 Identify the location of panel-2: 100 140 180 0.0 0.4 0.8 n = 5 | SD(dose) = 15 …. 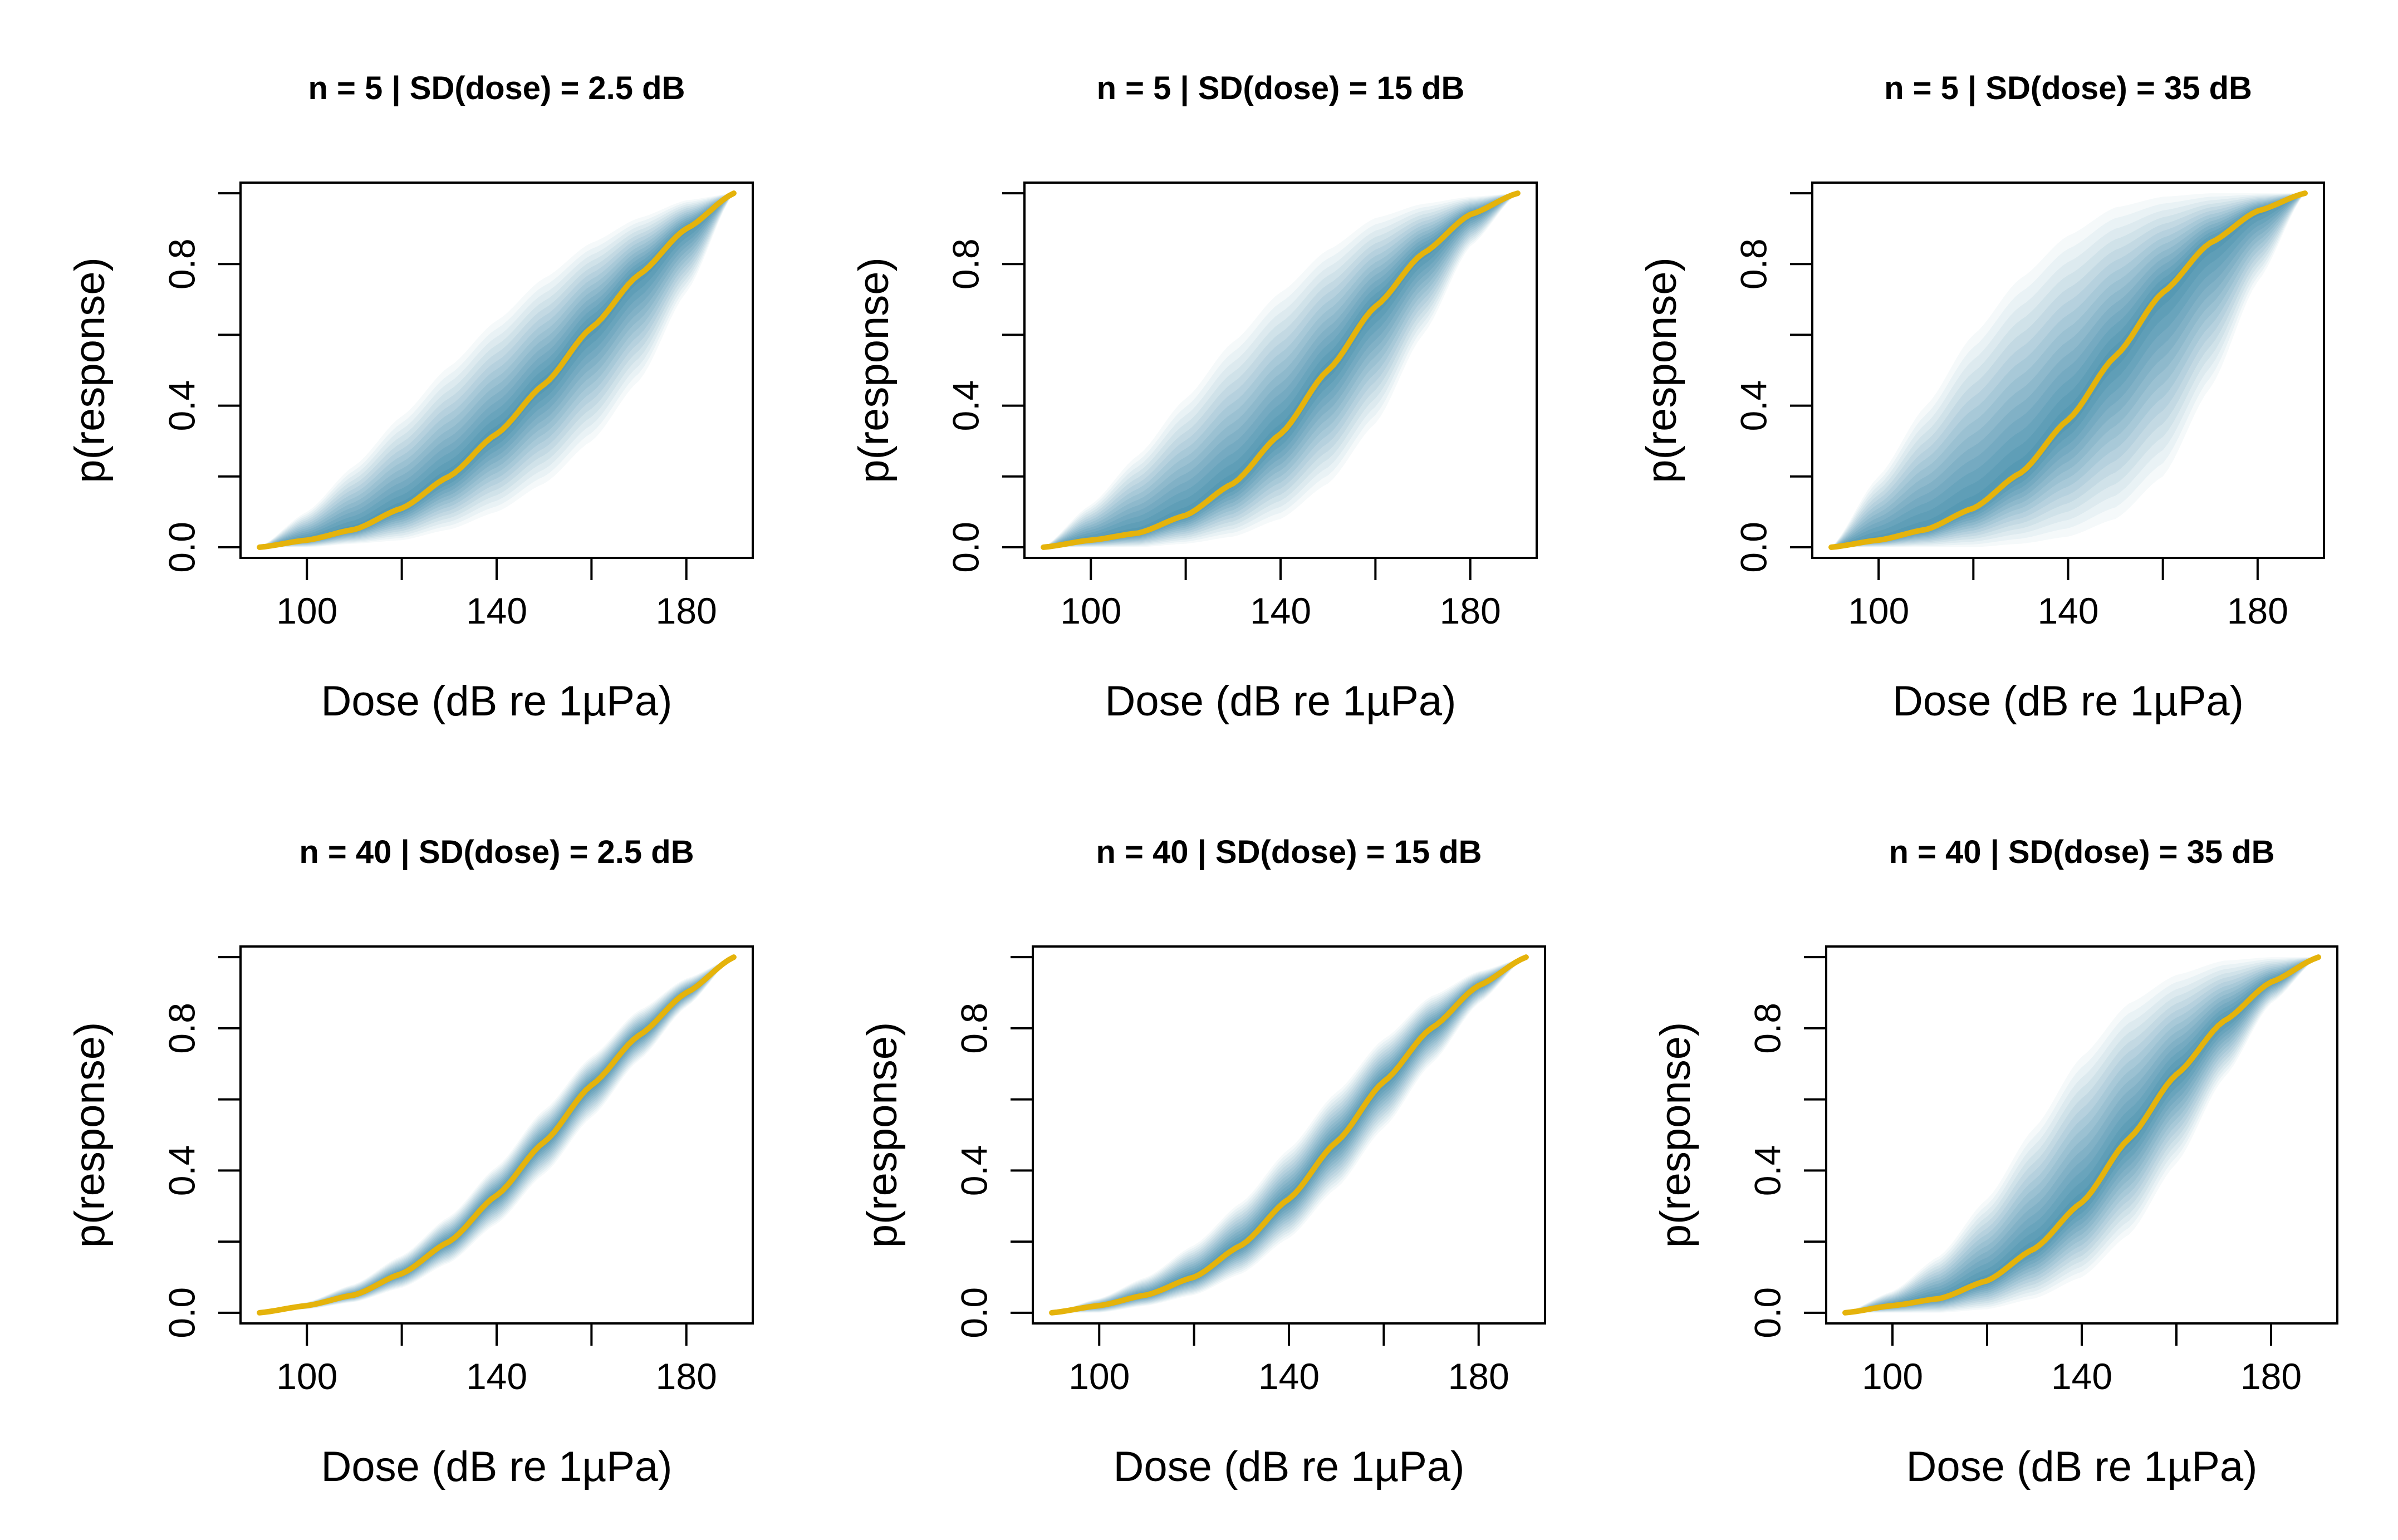
(1194, 397).